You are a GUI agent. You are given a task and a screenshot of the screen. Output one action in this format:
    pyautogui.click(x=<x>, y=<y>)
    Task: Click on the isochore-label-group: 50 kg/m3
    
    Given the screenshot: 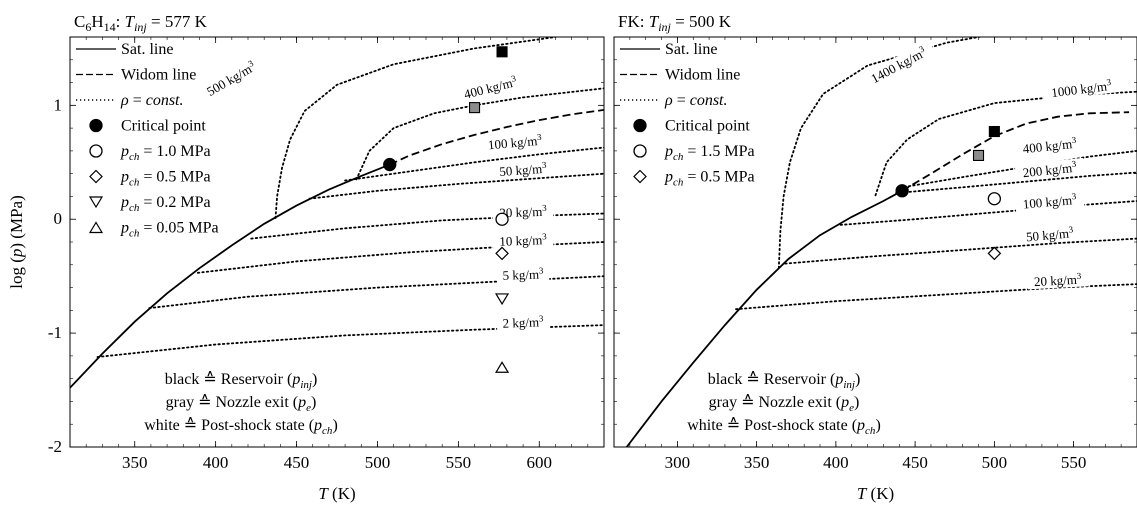 What is the action you would take?
    pyautogui.click(x=1049, y=234)
    